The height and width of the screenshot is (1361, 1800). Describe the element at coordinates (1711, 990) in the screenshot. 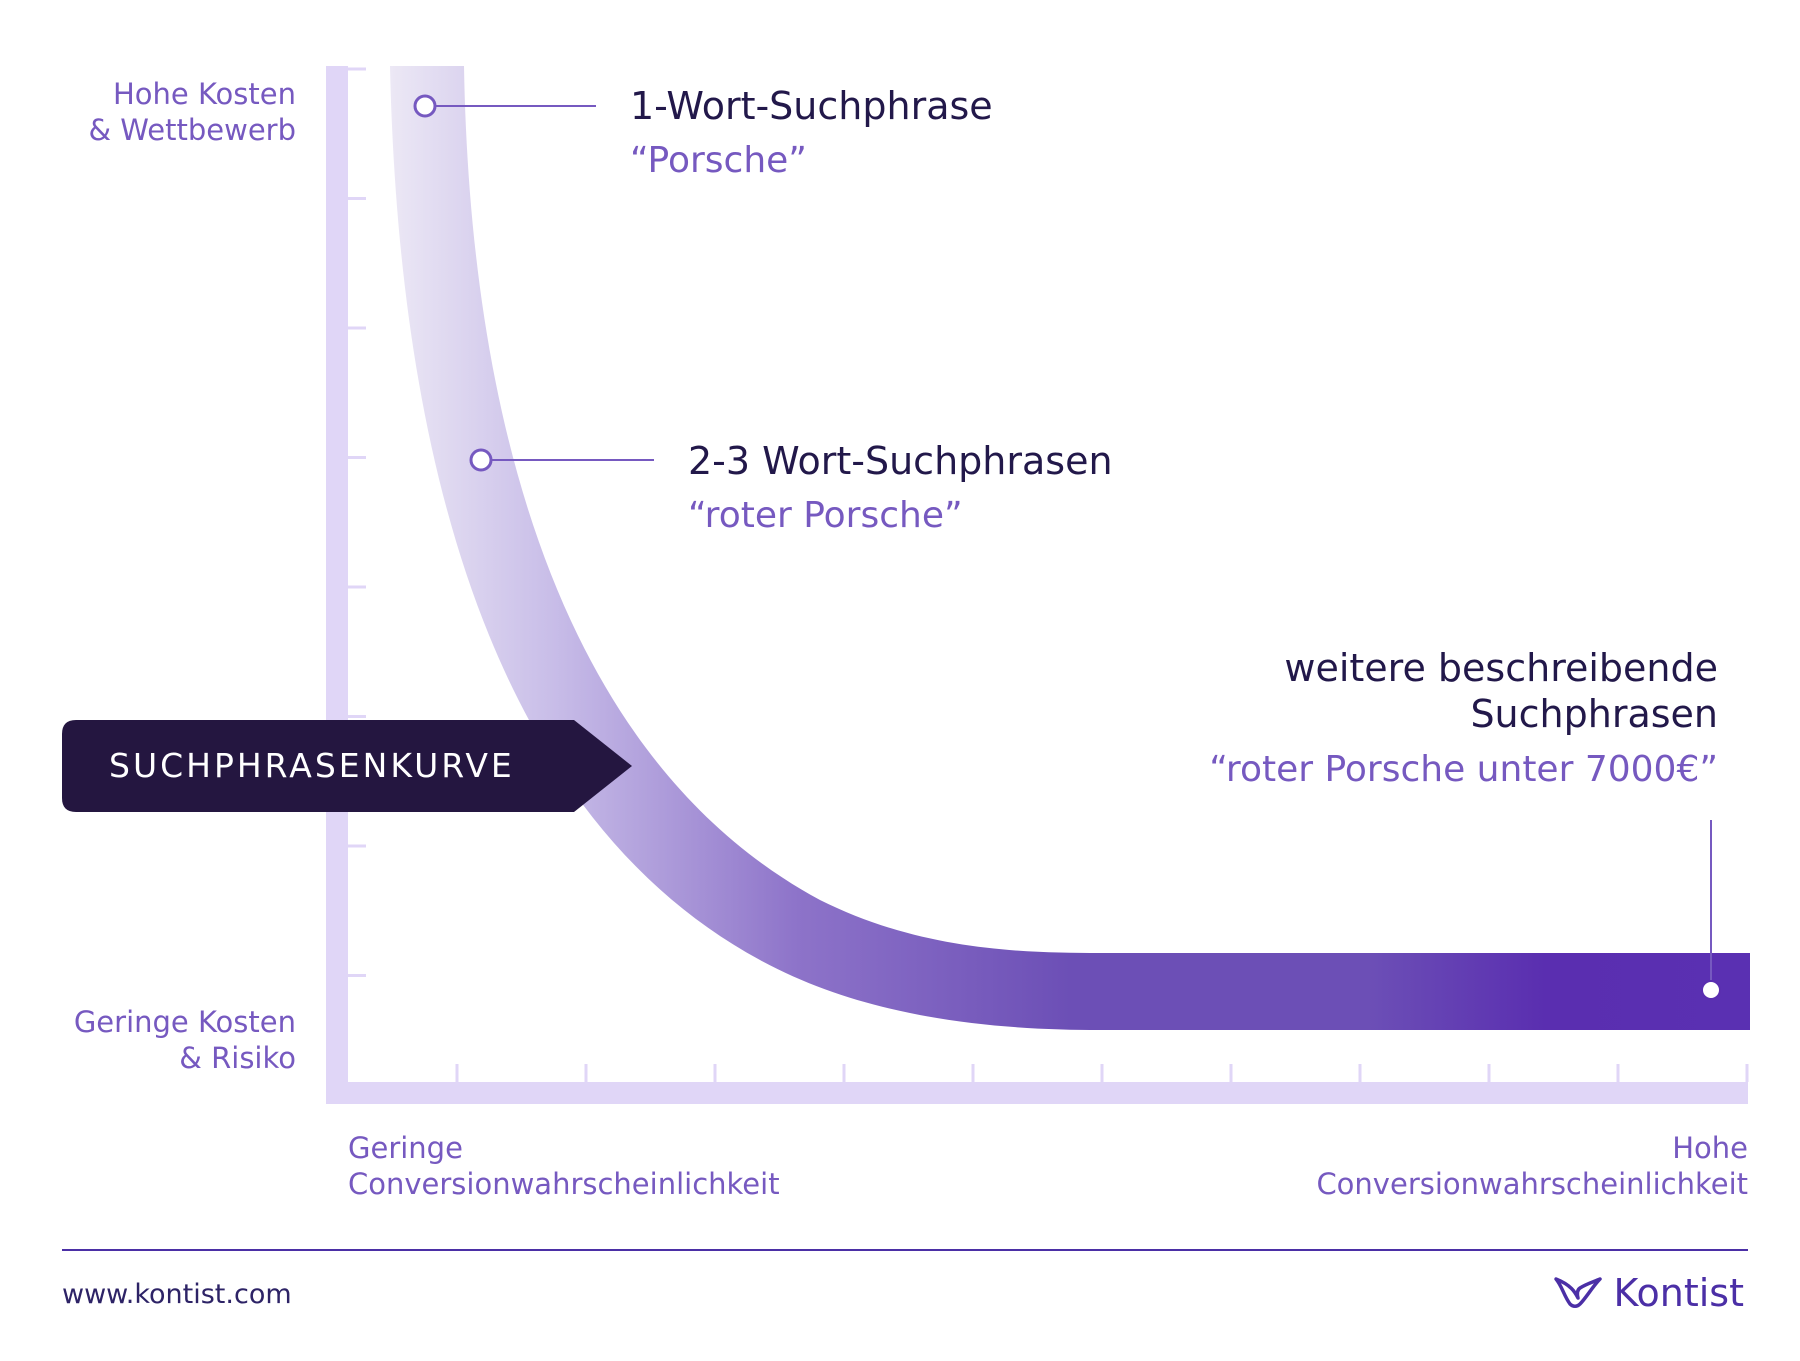

I see `callout-3-marker` at that location.